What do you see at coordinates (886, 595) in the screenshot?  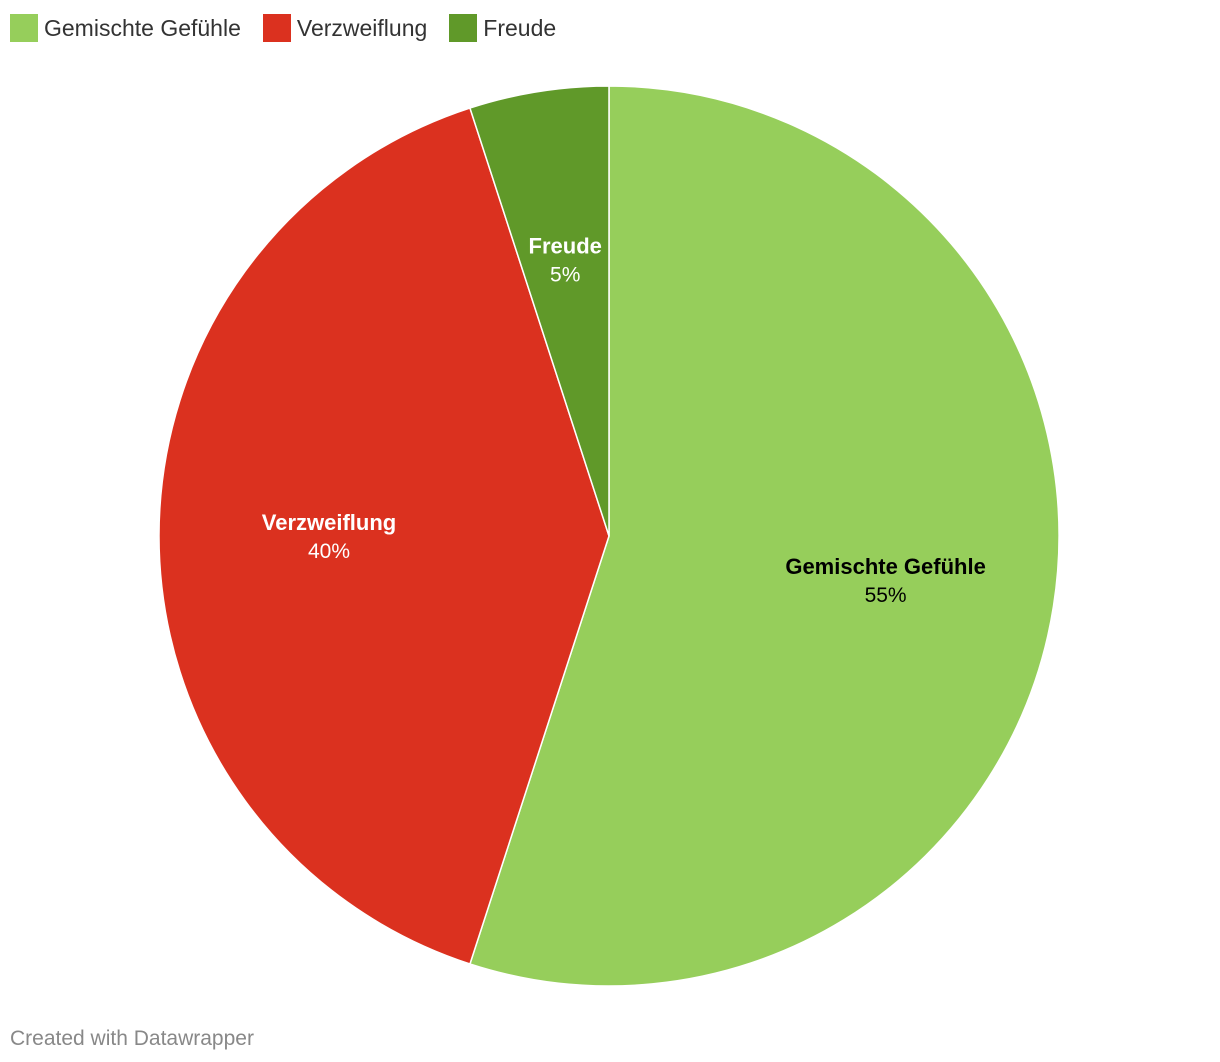 I see `slice-label-value: 55%` at bounding box center [886, 595].